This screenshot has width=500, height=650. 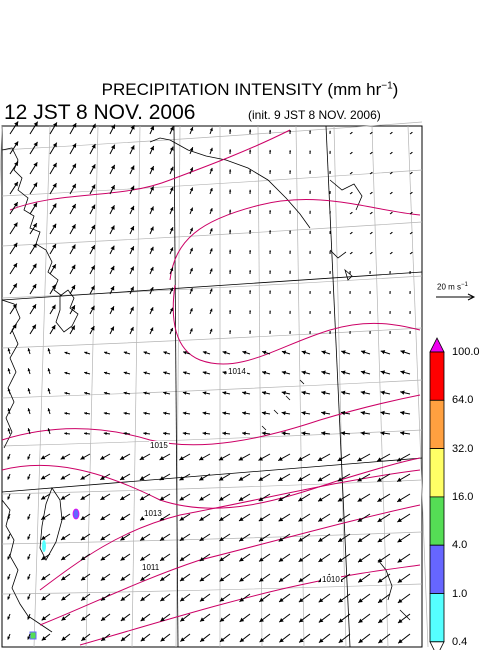 What do you see at coordinates (250, 89) in the screenshot?
I see `chart-title: PRECIPITATION INTENSITY (mm hr−1)` at bounding box center [250, 89].